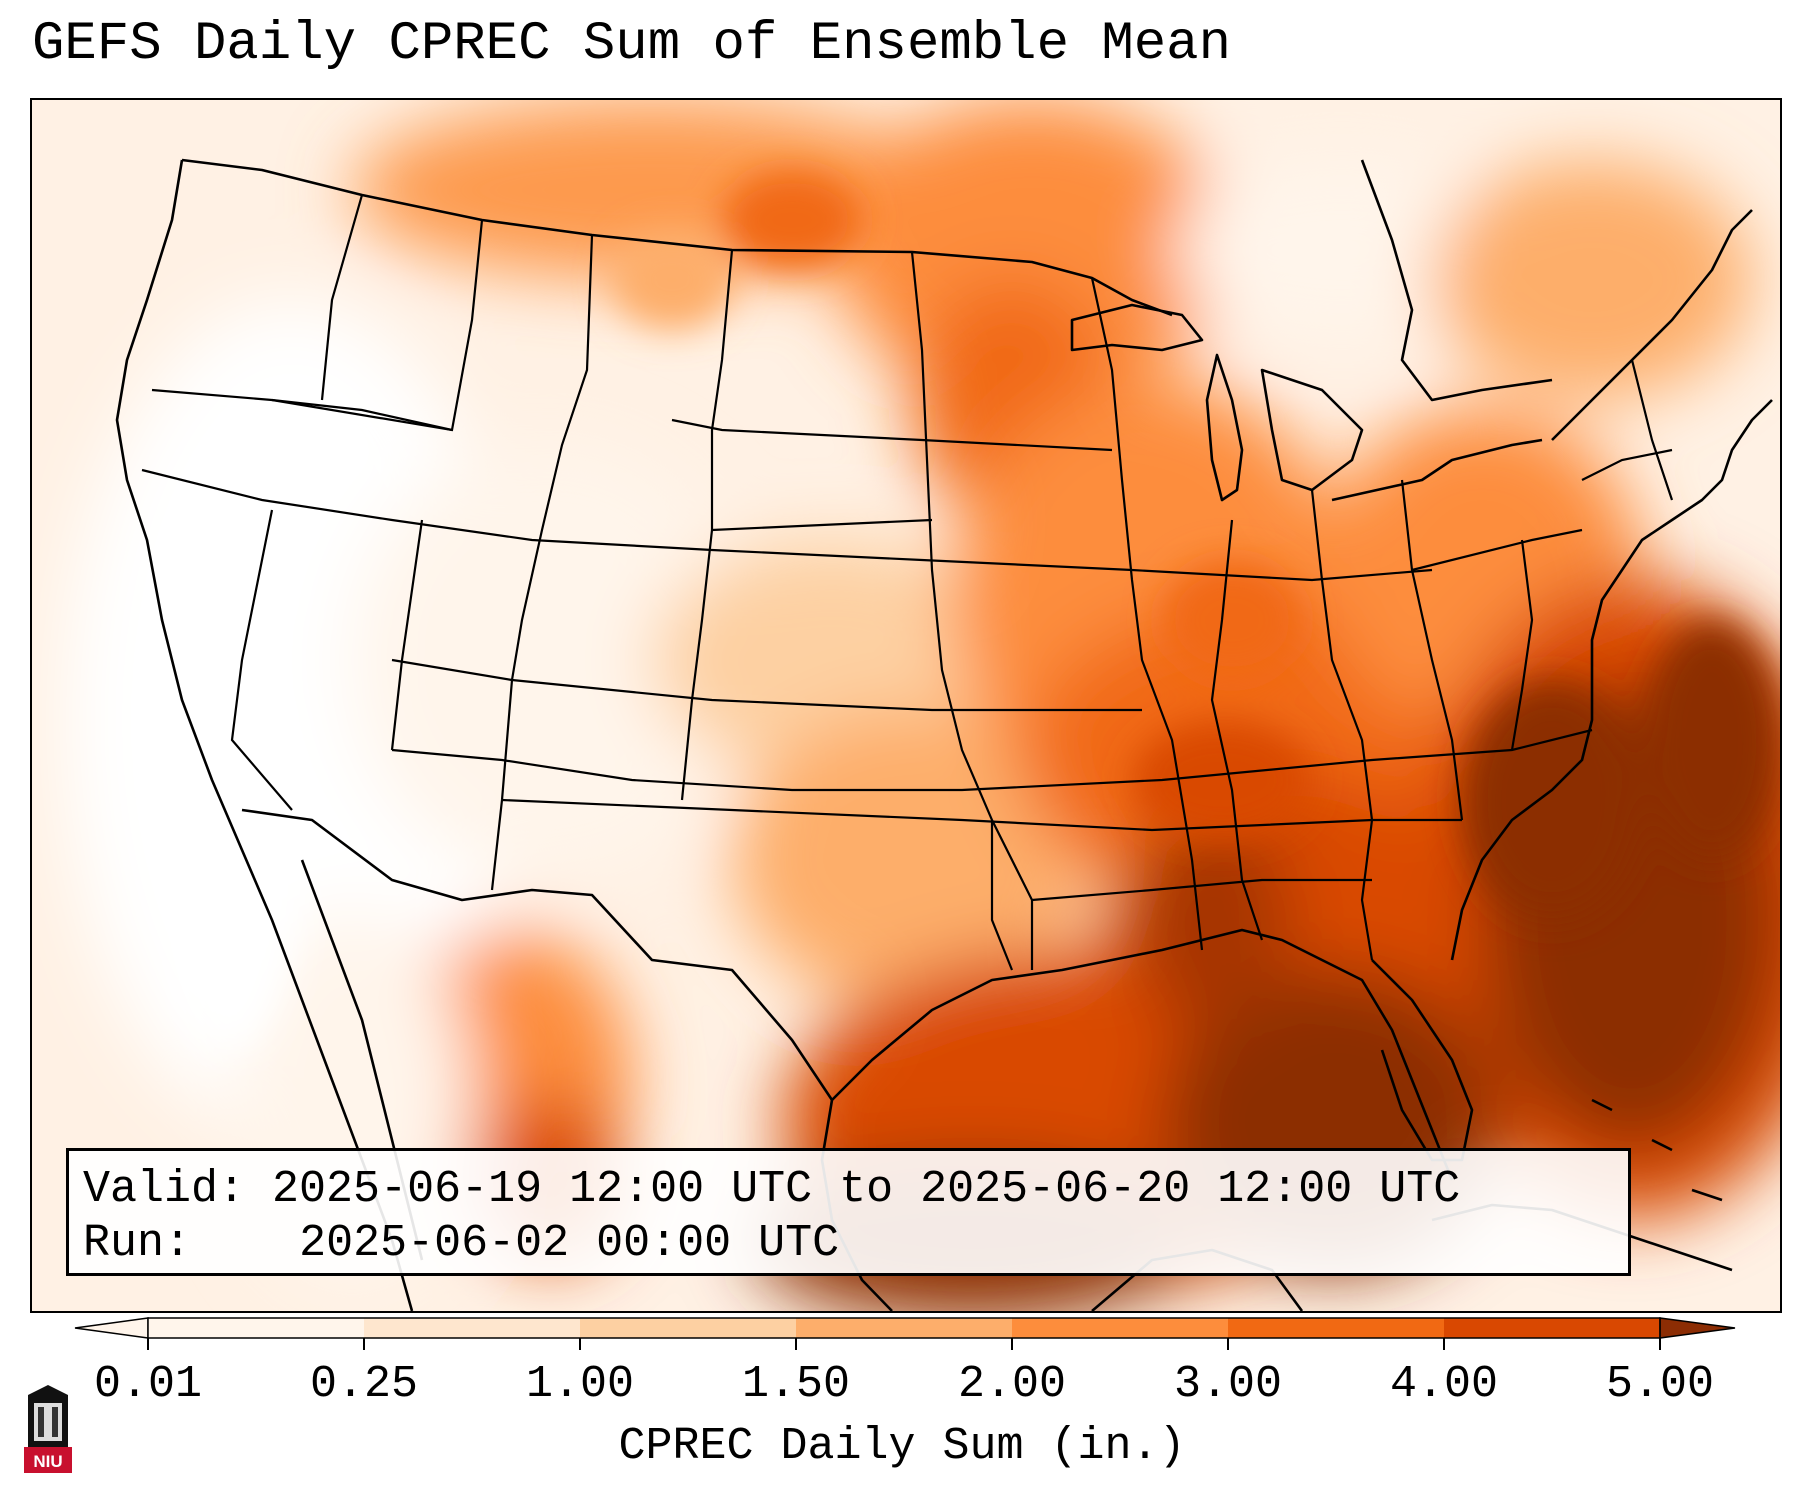  Describe the element at coordinates (902, 1446) in the screenshot. I see `colorbar-label: CPREC Daily Sum (in.)` at that location.